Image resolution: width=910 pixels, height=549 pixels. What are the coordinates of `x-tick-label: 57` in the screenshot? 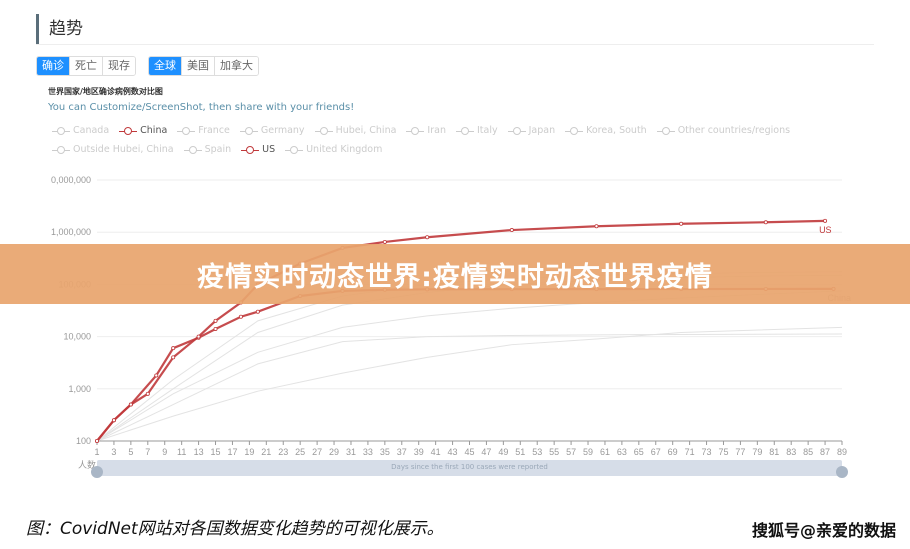 It's located at (571, 452).